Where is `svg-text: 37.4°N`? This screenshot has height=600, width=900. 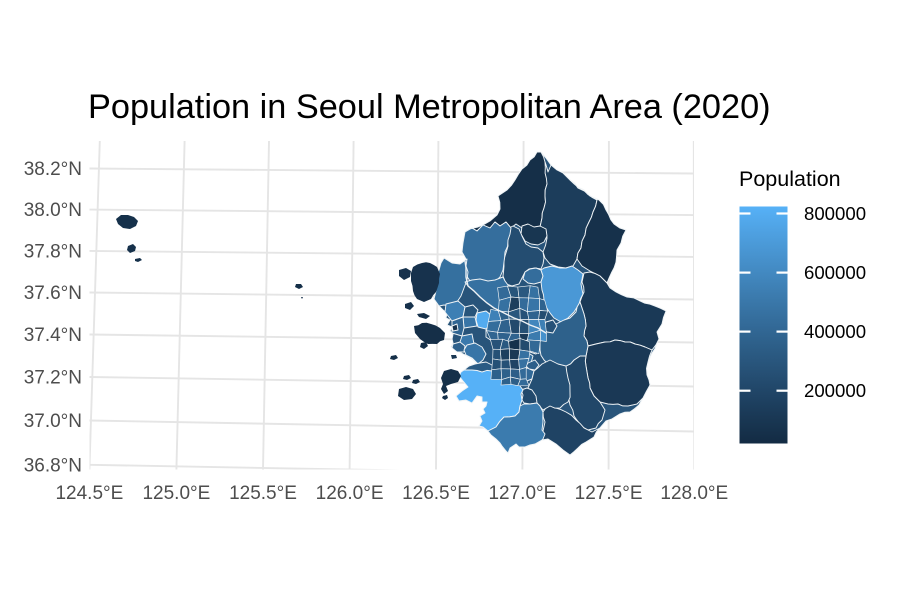
svg-text: 37.4°N is located at coordinates (53, 335).